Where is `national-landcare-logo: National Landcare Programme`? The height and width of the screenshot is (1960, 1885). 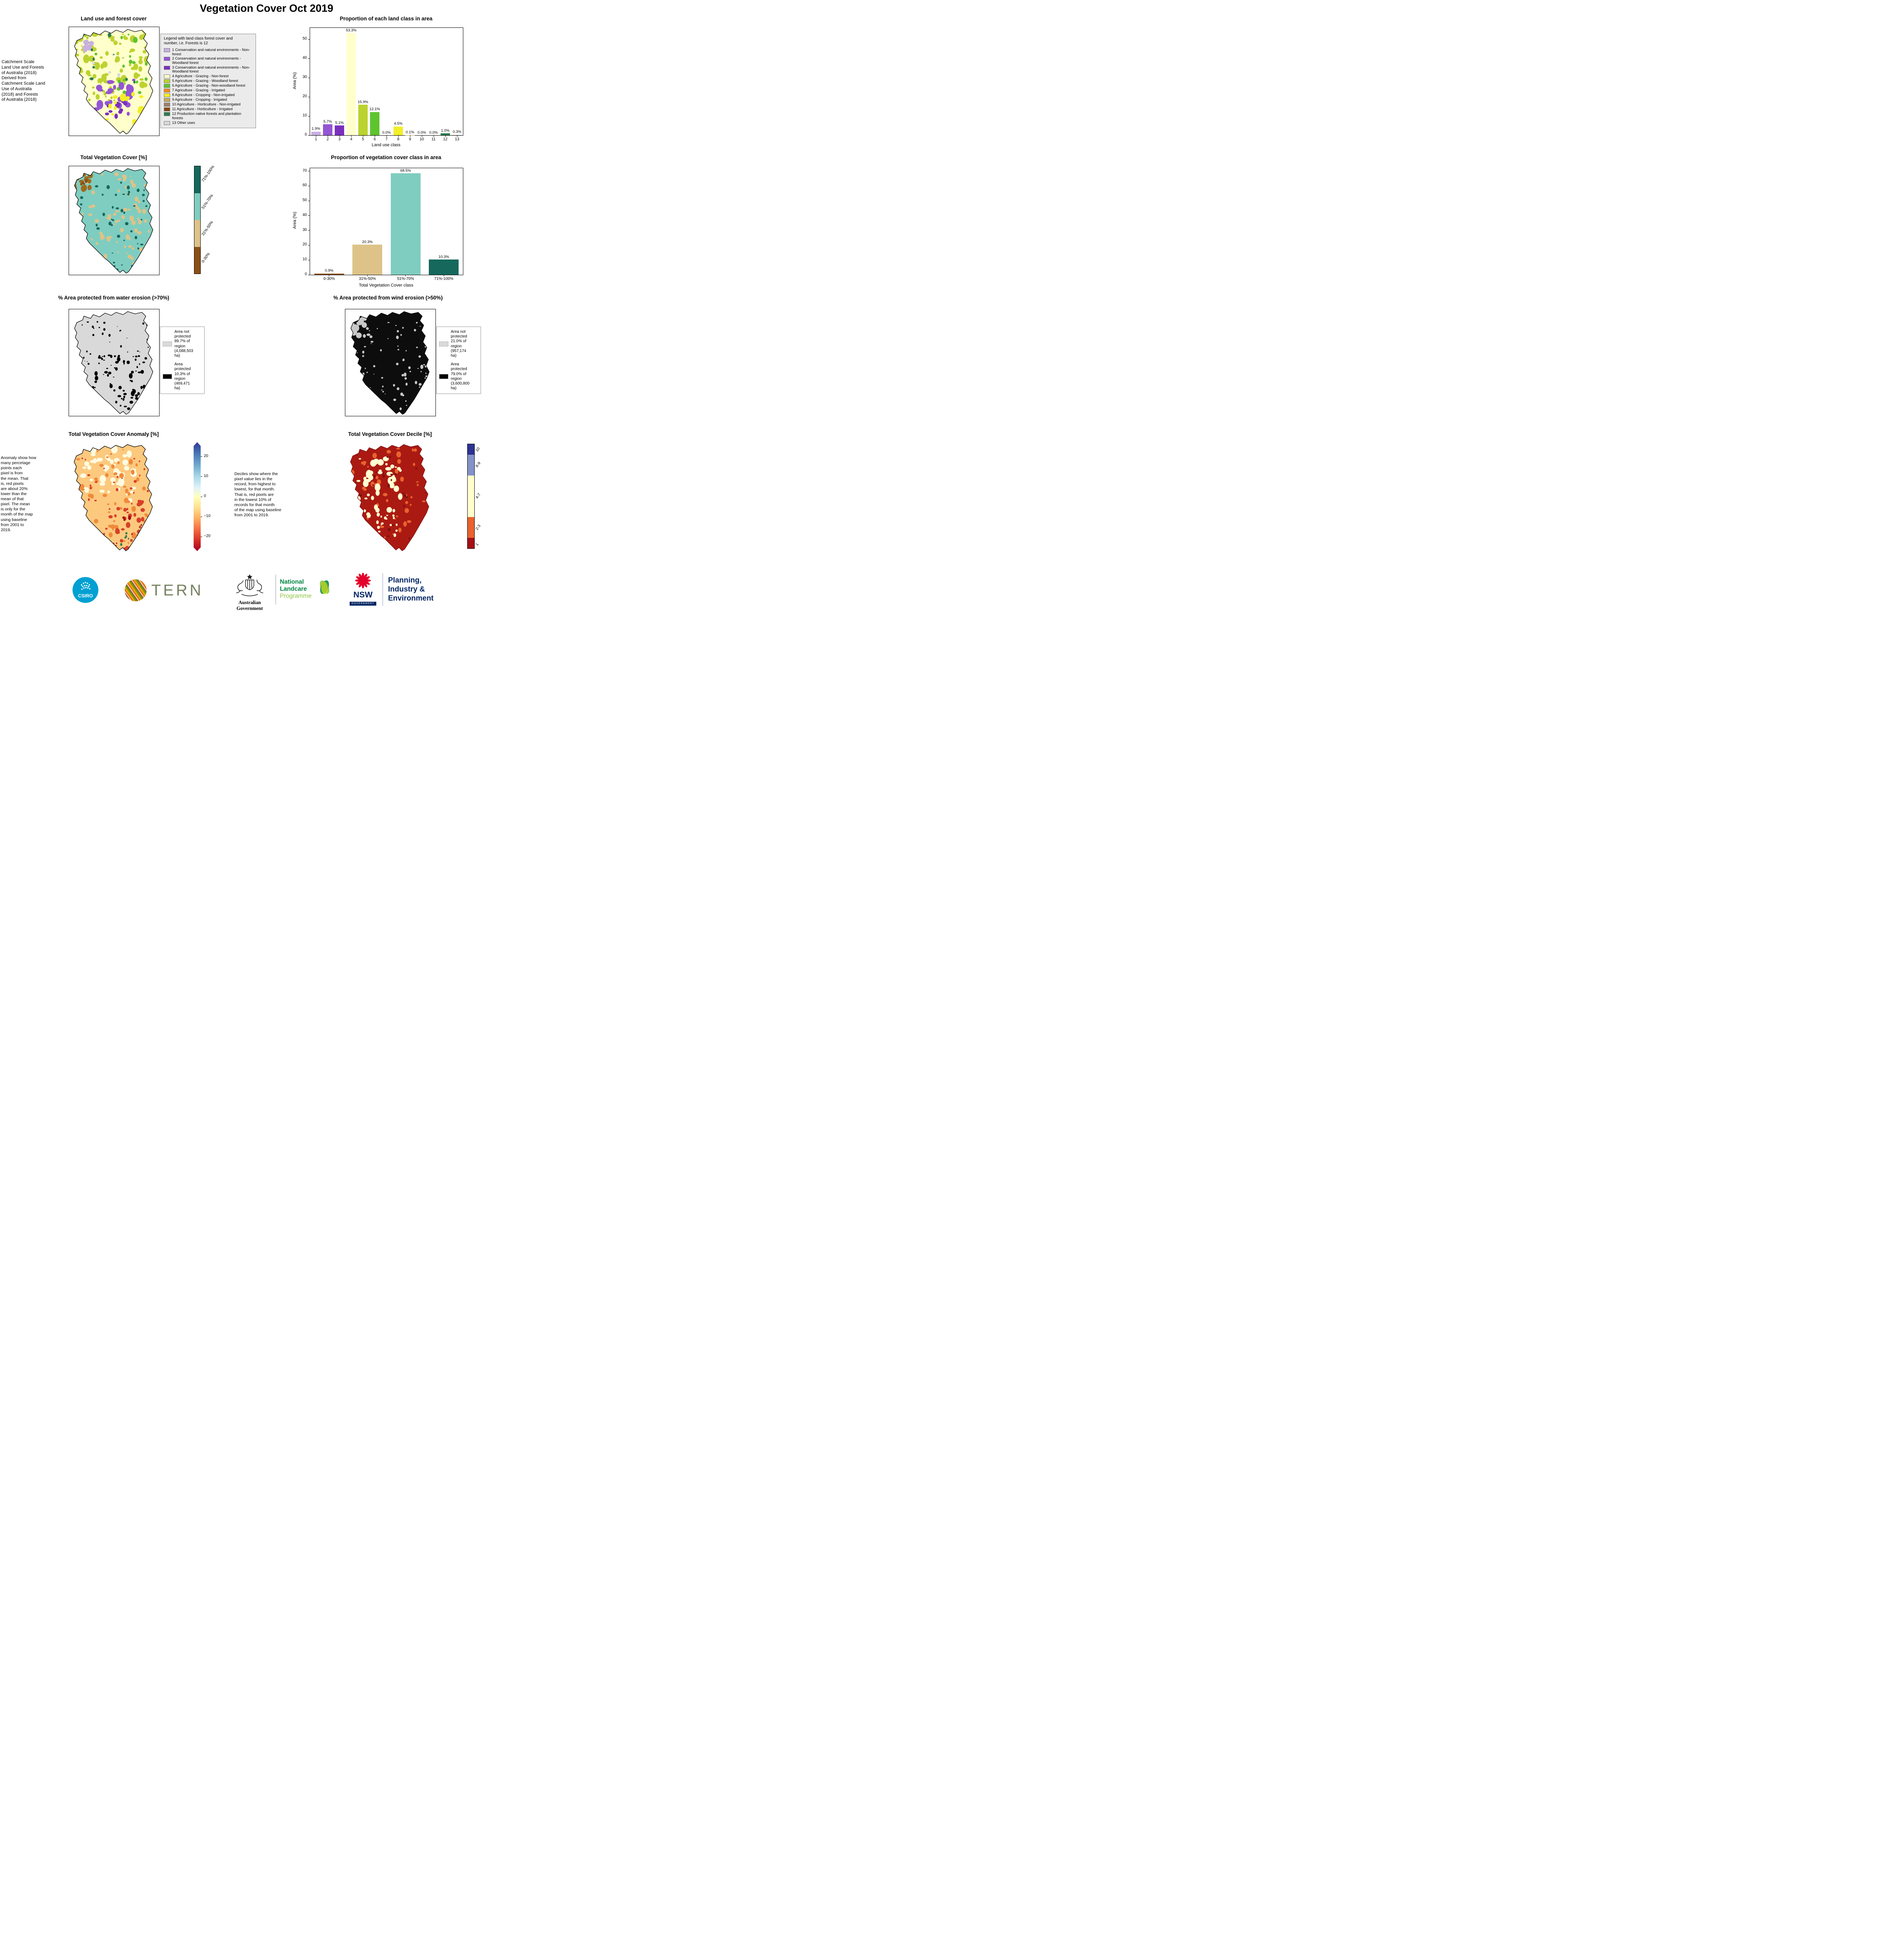 national-landcare-logo: National Landcare Programme is located at coordinates (296, 589).